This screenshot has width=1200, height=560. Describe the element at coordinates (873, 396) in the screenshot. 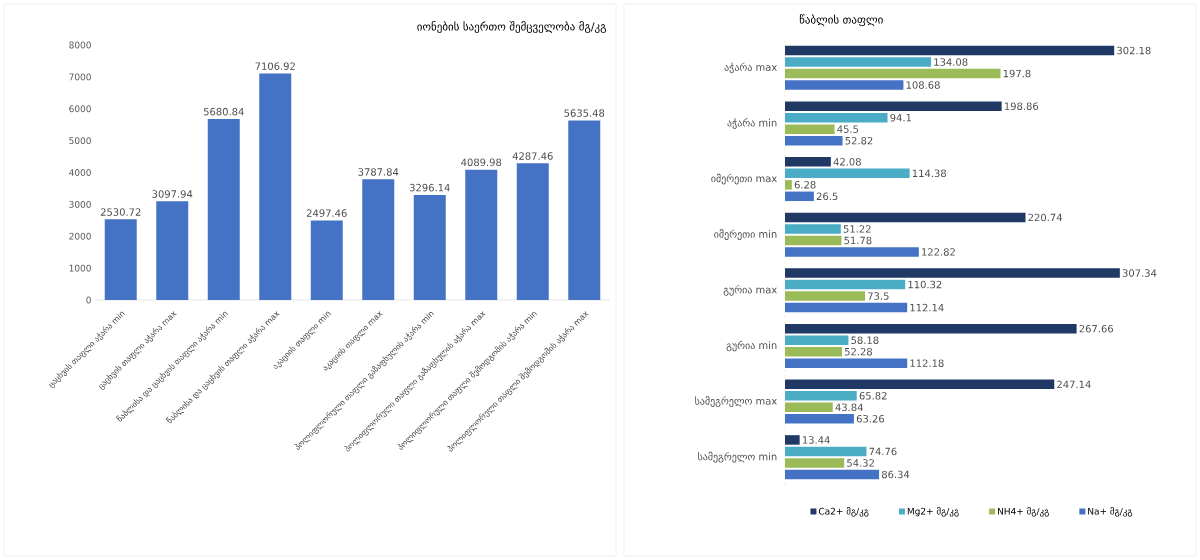

I see `data-label: 65.82` at that location.